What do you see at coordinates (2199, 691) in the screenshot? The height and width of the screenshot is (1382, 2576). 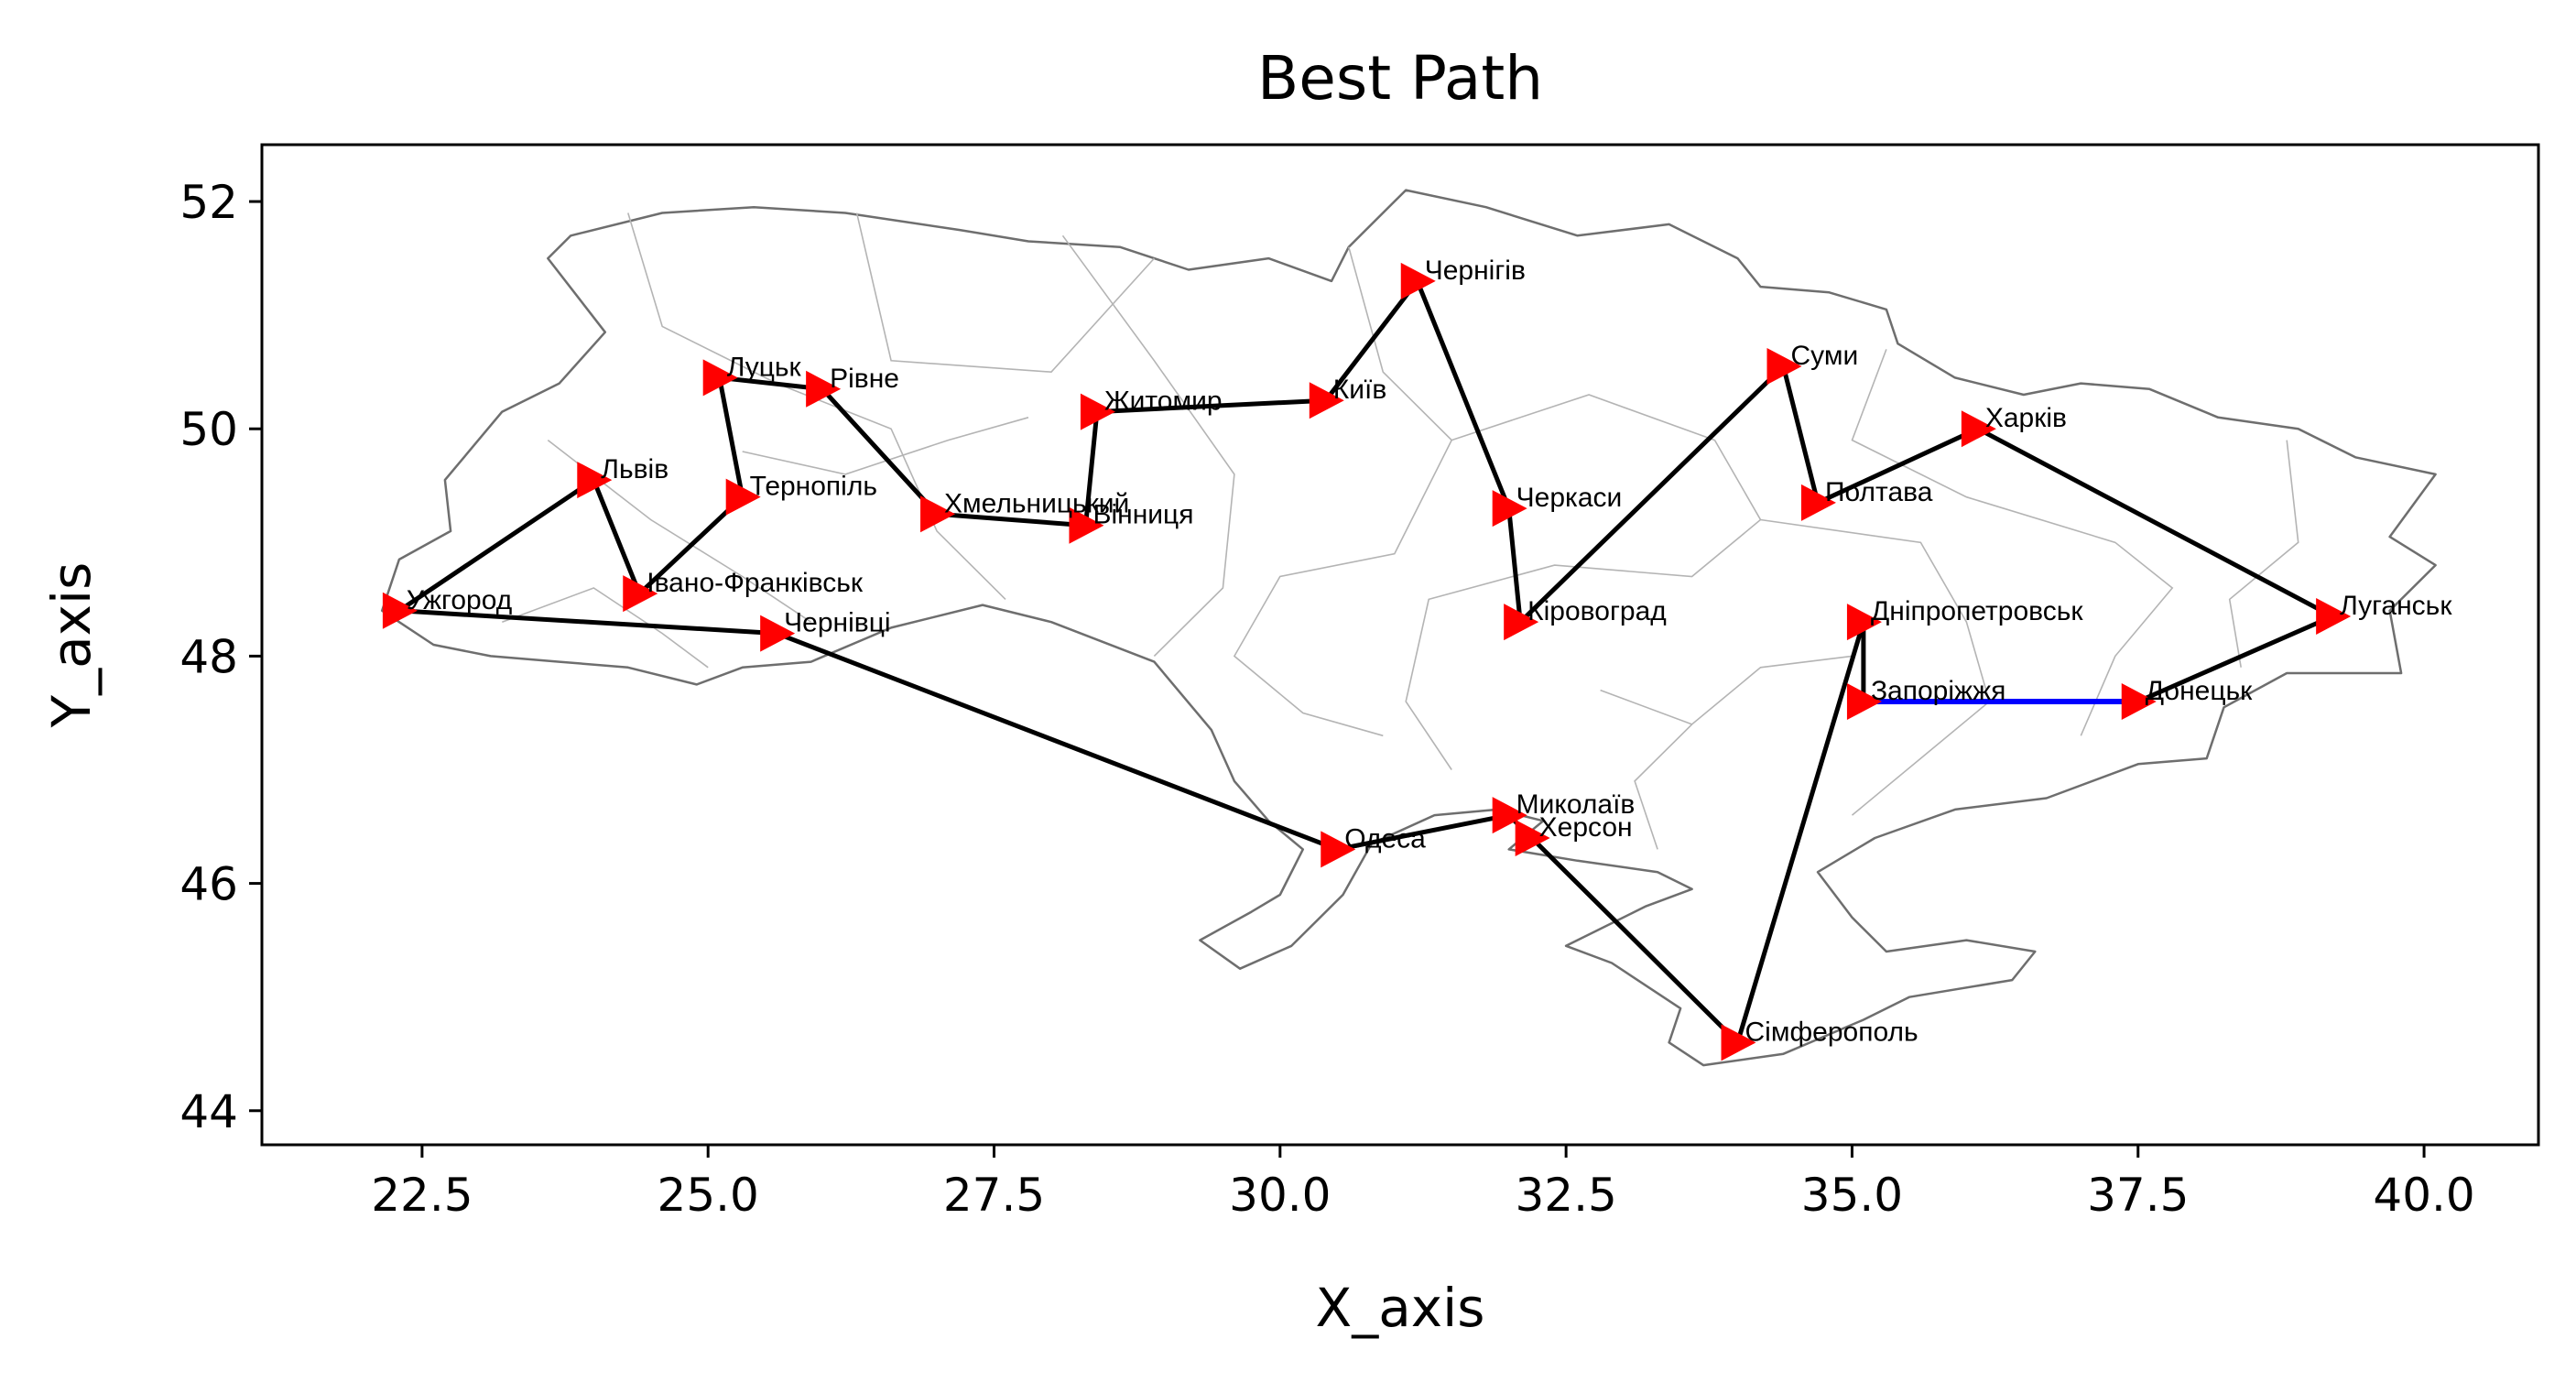 I see `city-label: Донецьк` at bounding box center [2199, 691].